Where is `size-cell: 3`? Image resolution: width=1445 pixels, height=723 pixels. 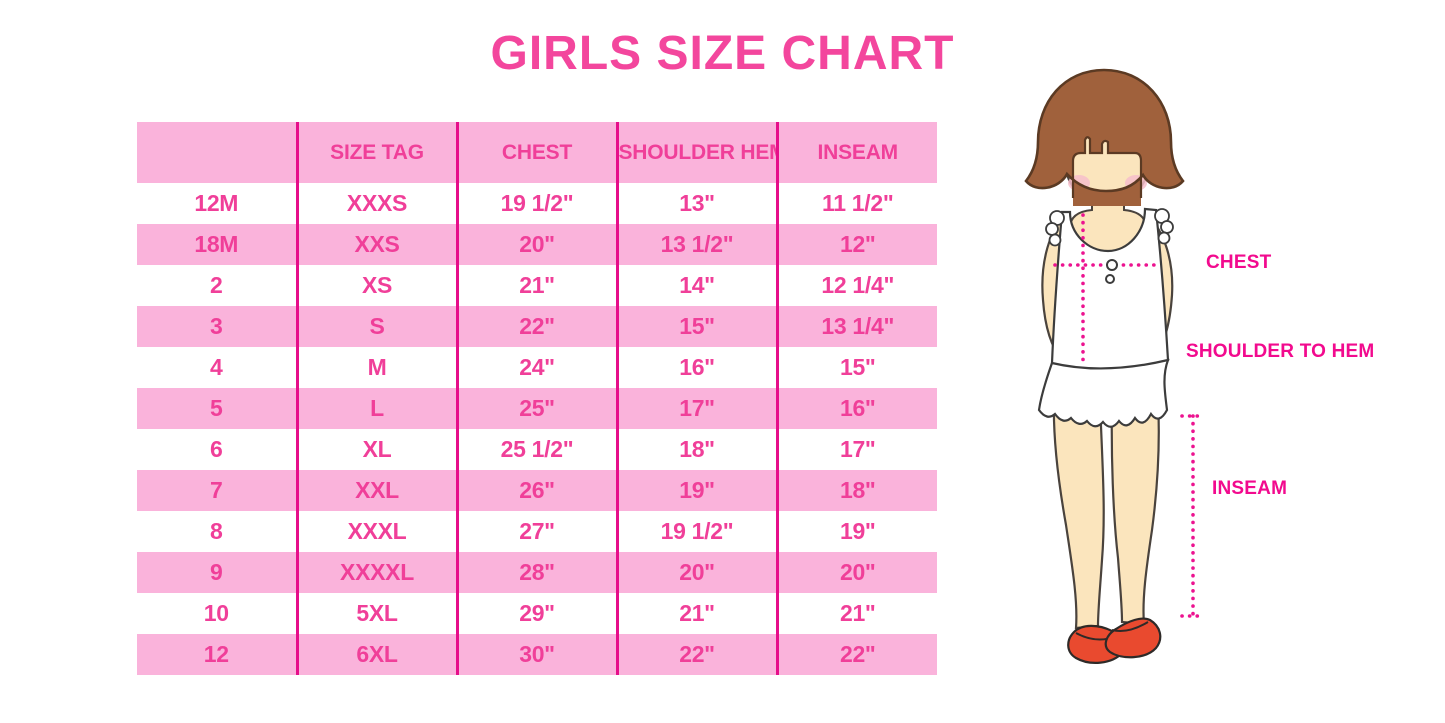 size-cell: 3 is located at coordinates (217, 326).